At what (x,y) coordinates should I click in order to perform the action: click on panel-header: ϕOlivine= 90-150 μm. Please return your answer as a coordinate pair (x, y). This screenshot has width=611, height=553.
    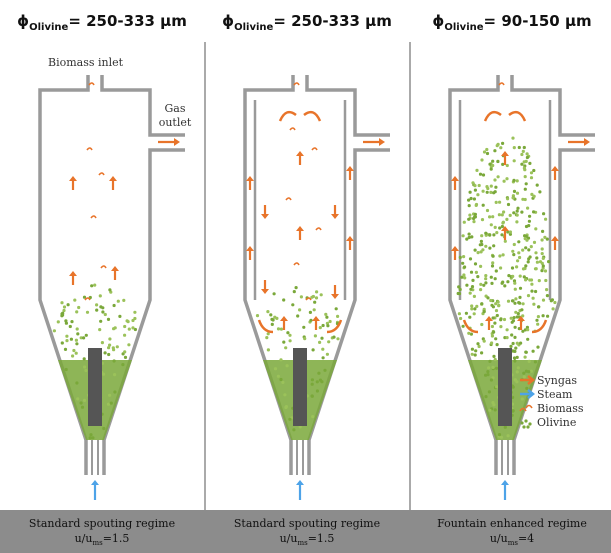
    Looking at the image, I should click on (511, 22).